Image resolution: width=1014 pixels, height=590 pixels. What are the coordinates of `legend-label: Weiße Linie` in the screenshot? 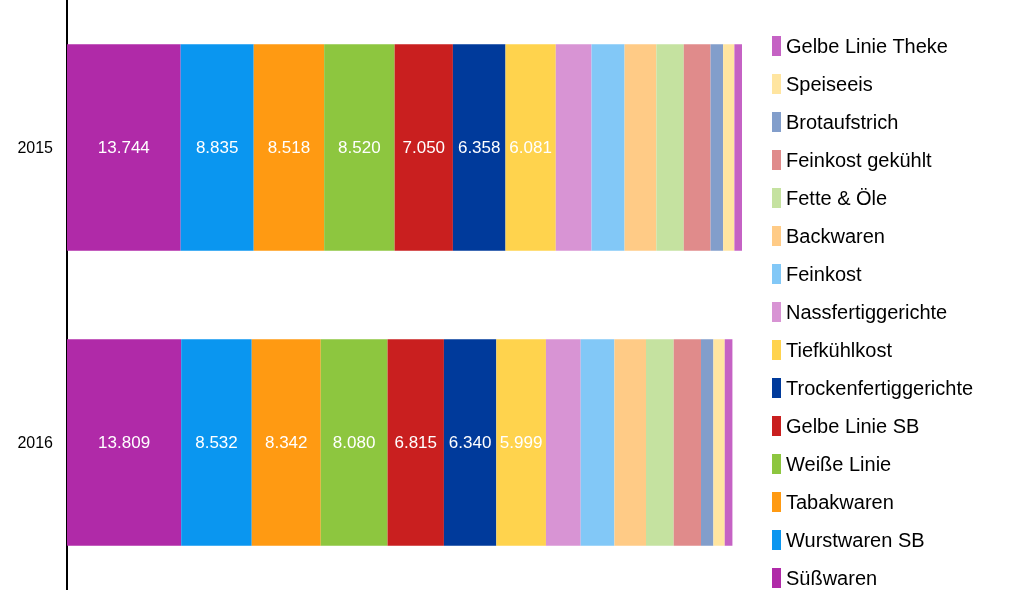 It's located at (839, 464).